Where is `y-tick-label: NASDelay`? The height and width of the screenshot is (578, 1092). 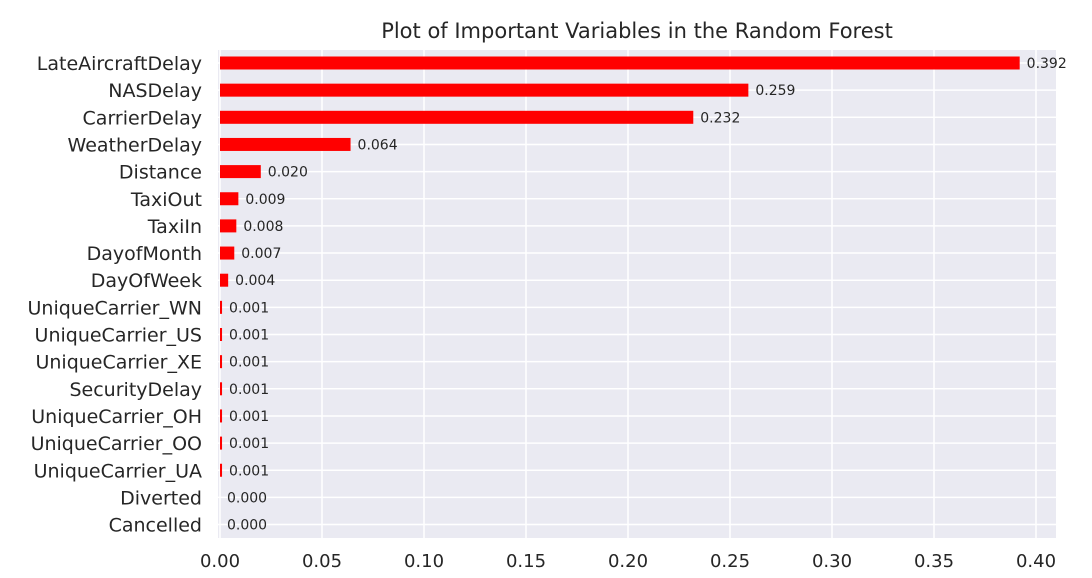 y-tick-label: NASDelay is located at coordinates (155, 91).